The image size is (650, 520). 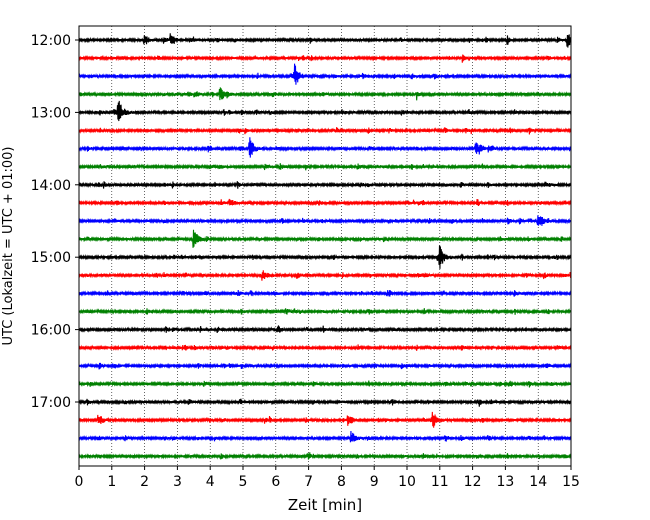 What do you see at coordinates (111, 482) in the screenshot?
I see `x-tick-label: 1` at bounding box center [111, 482].